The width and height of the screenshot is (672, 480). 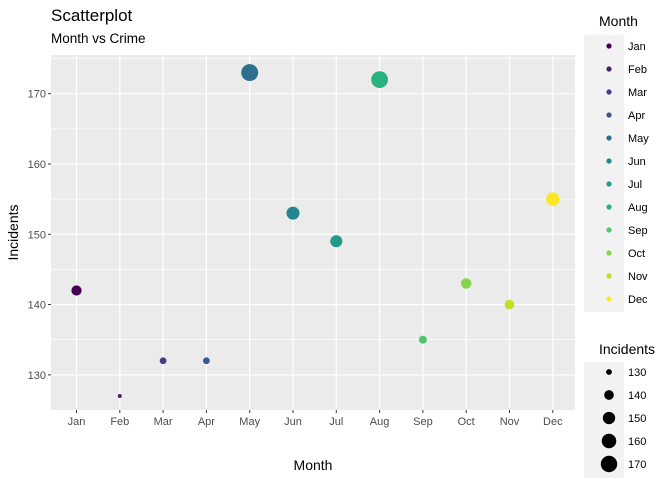 What do you see at coordinates (636, 254) in the screenshot?
I see `color-legend-label: Oct` at bounding box center [636, 254].